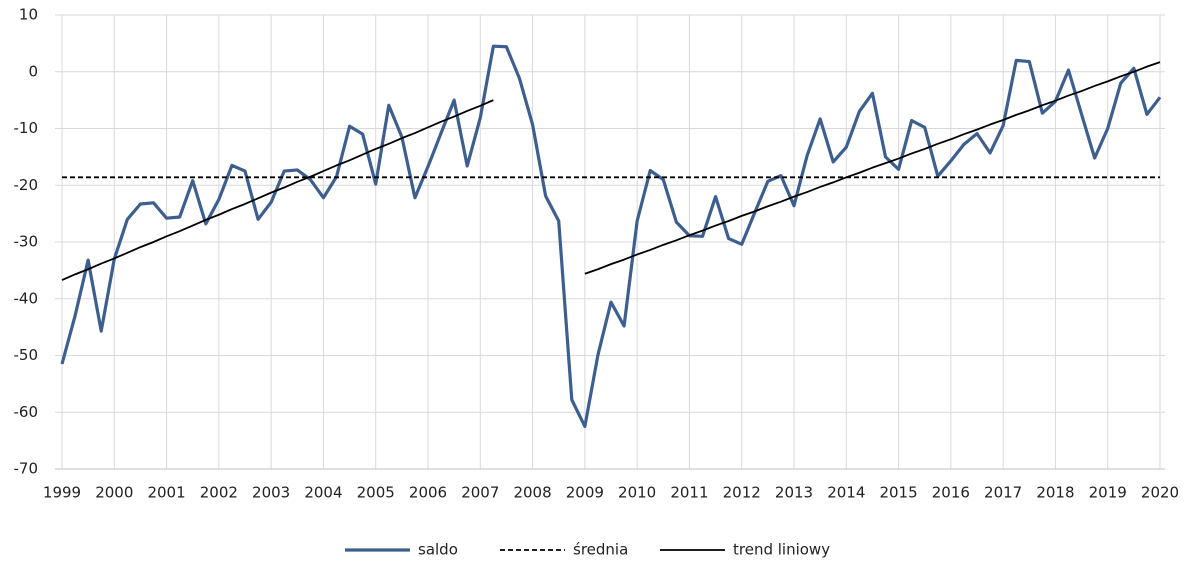 The width and height of the screenshot is (1192, 573). What do you see at coordinates (28, 15) in the screenshot?
I see `y-tick-label: 10` at bounding box center [28, 15].